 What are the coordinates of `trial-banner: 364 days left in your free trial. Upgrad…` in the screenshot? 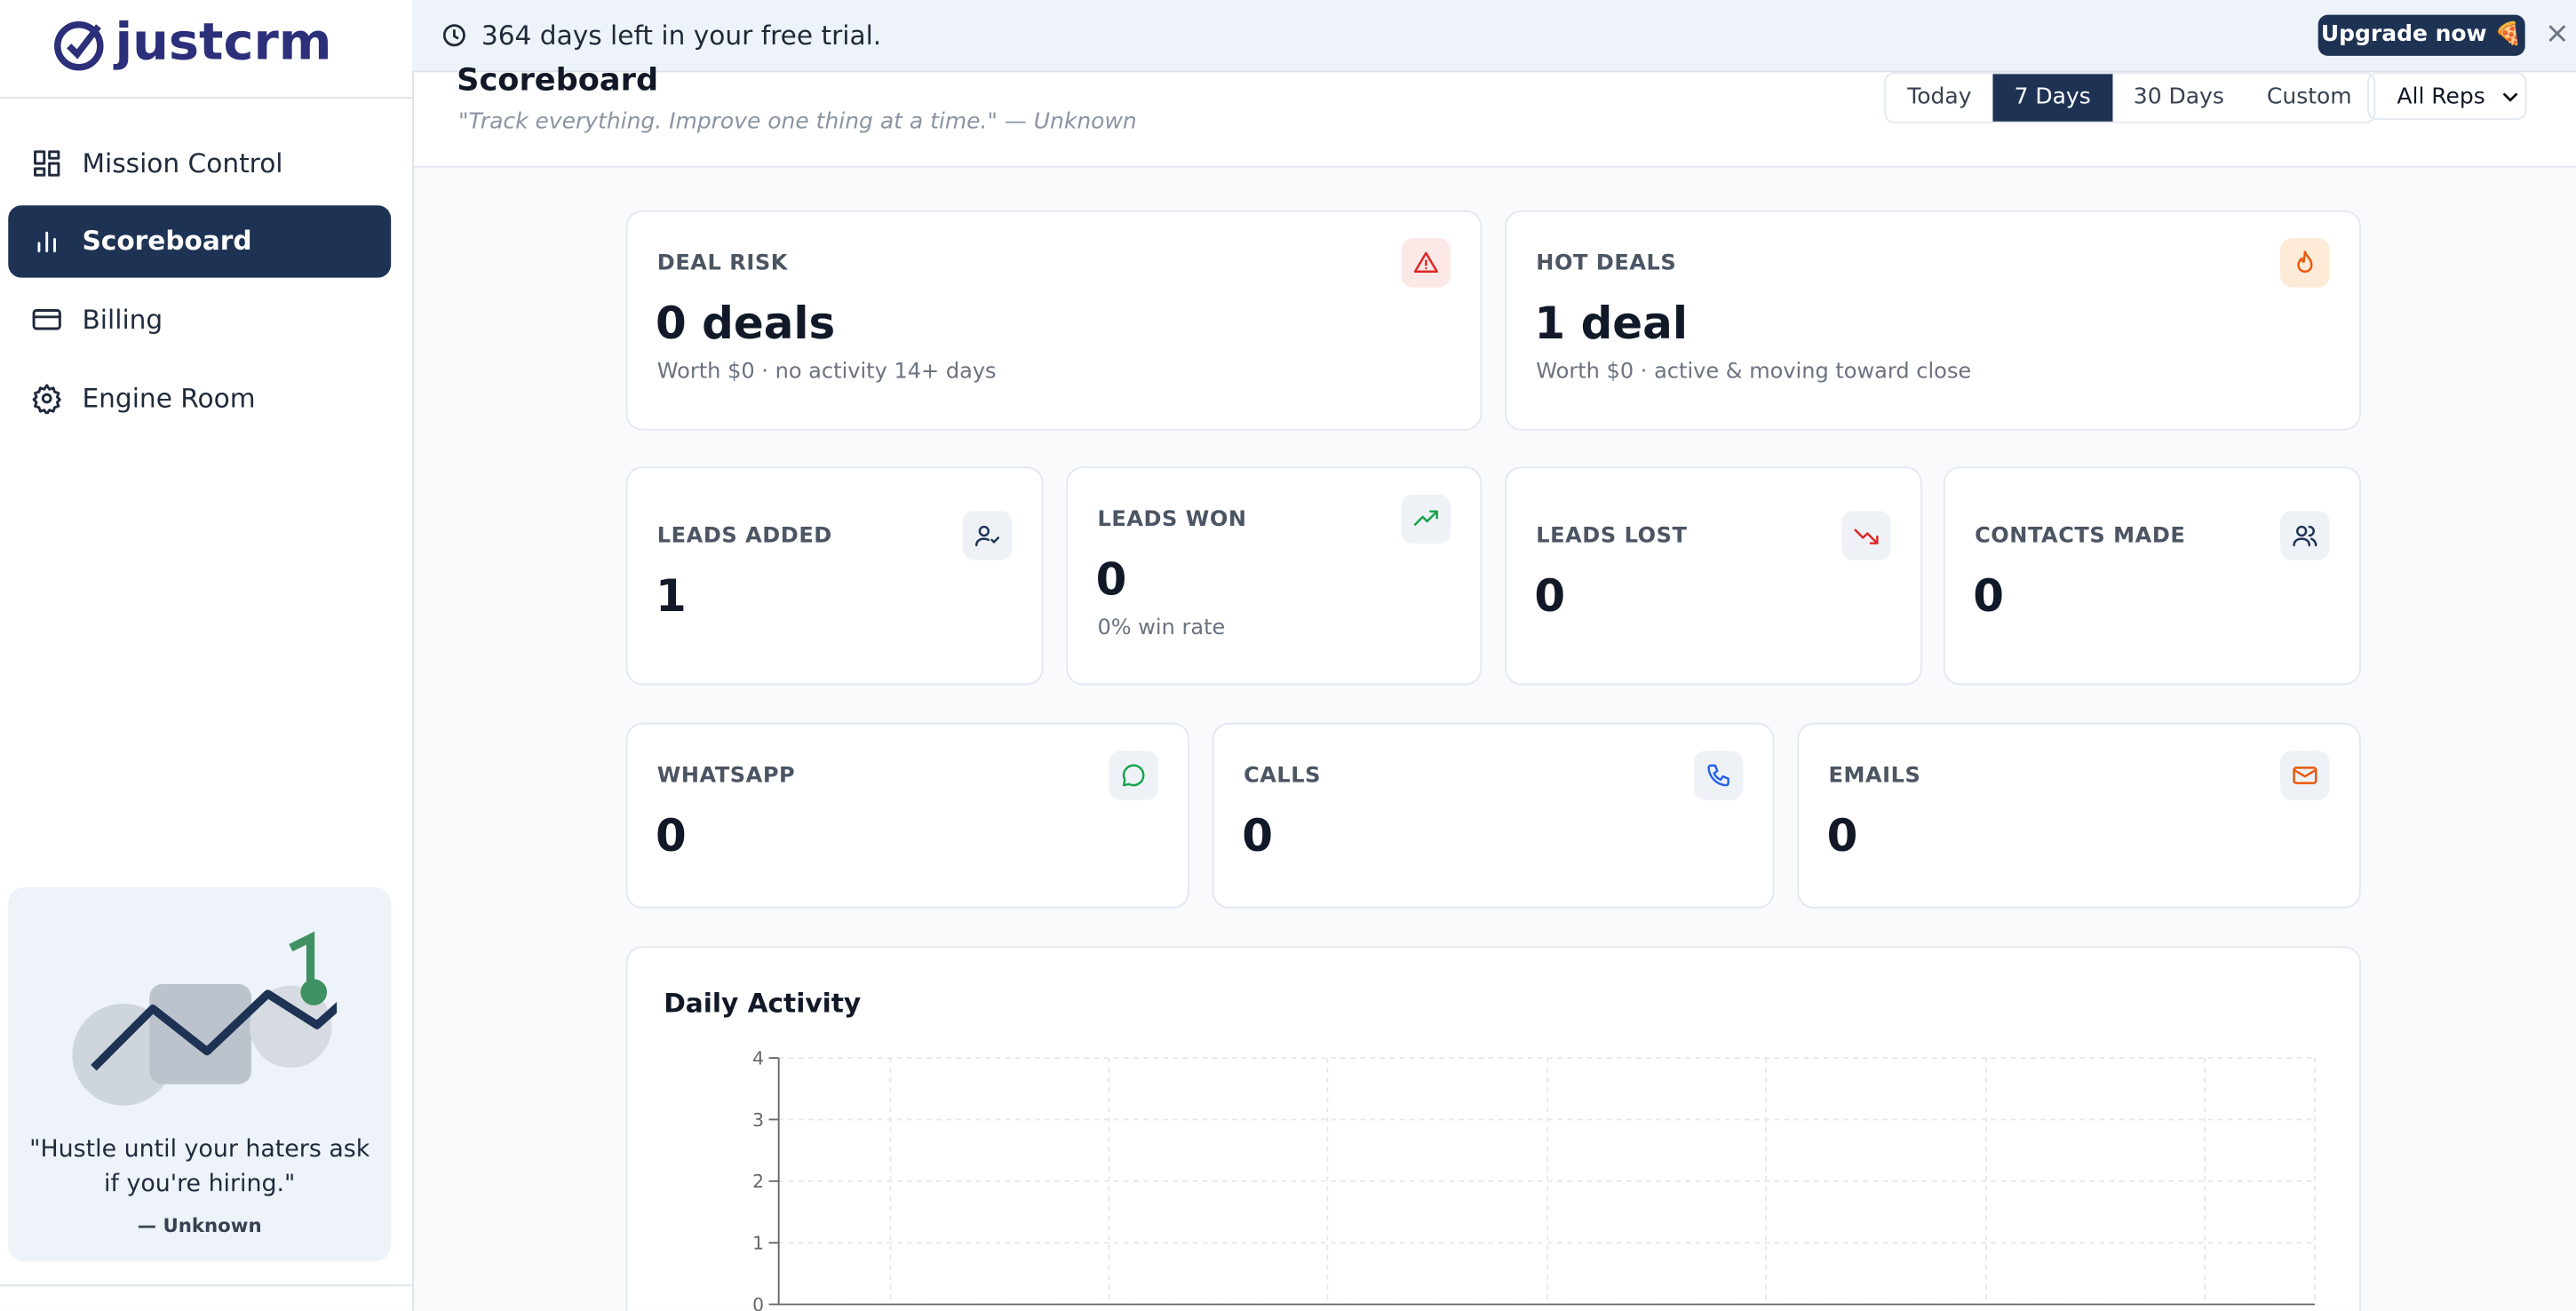 It's located at (1494, 36).